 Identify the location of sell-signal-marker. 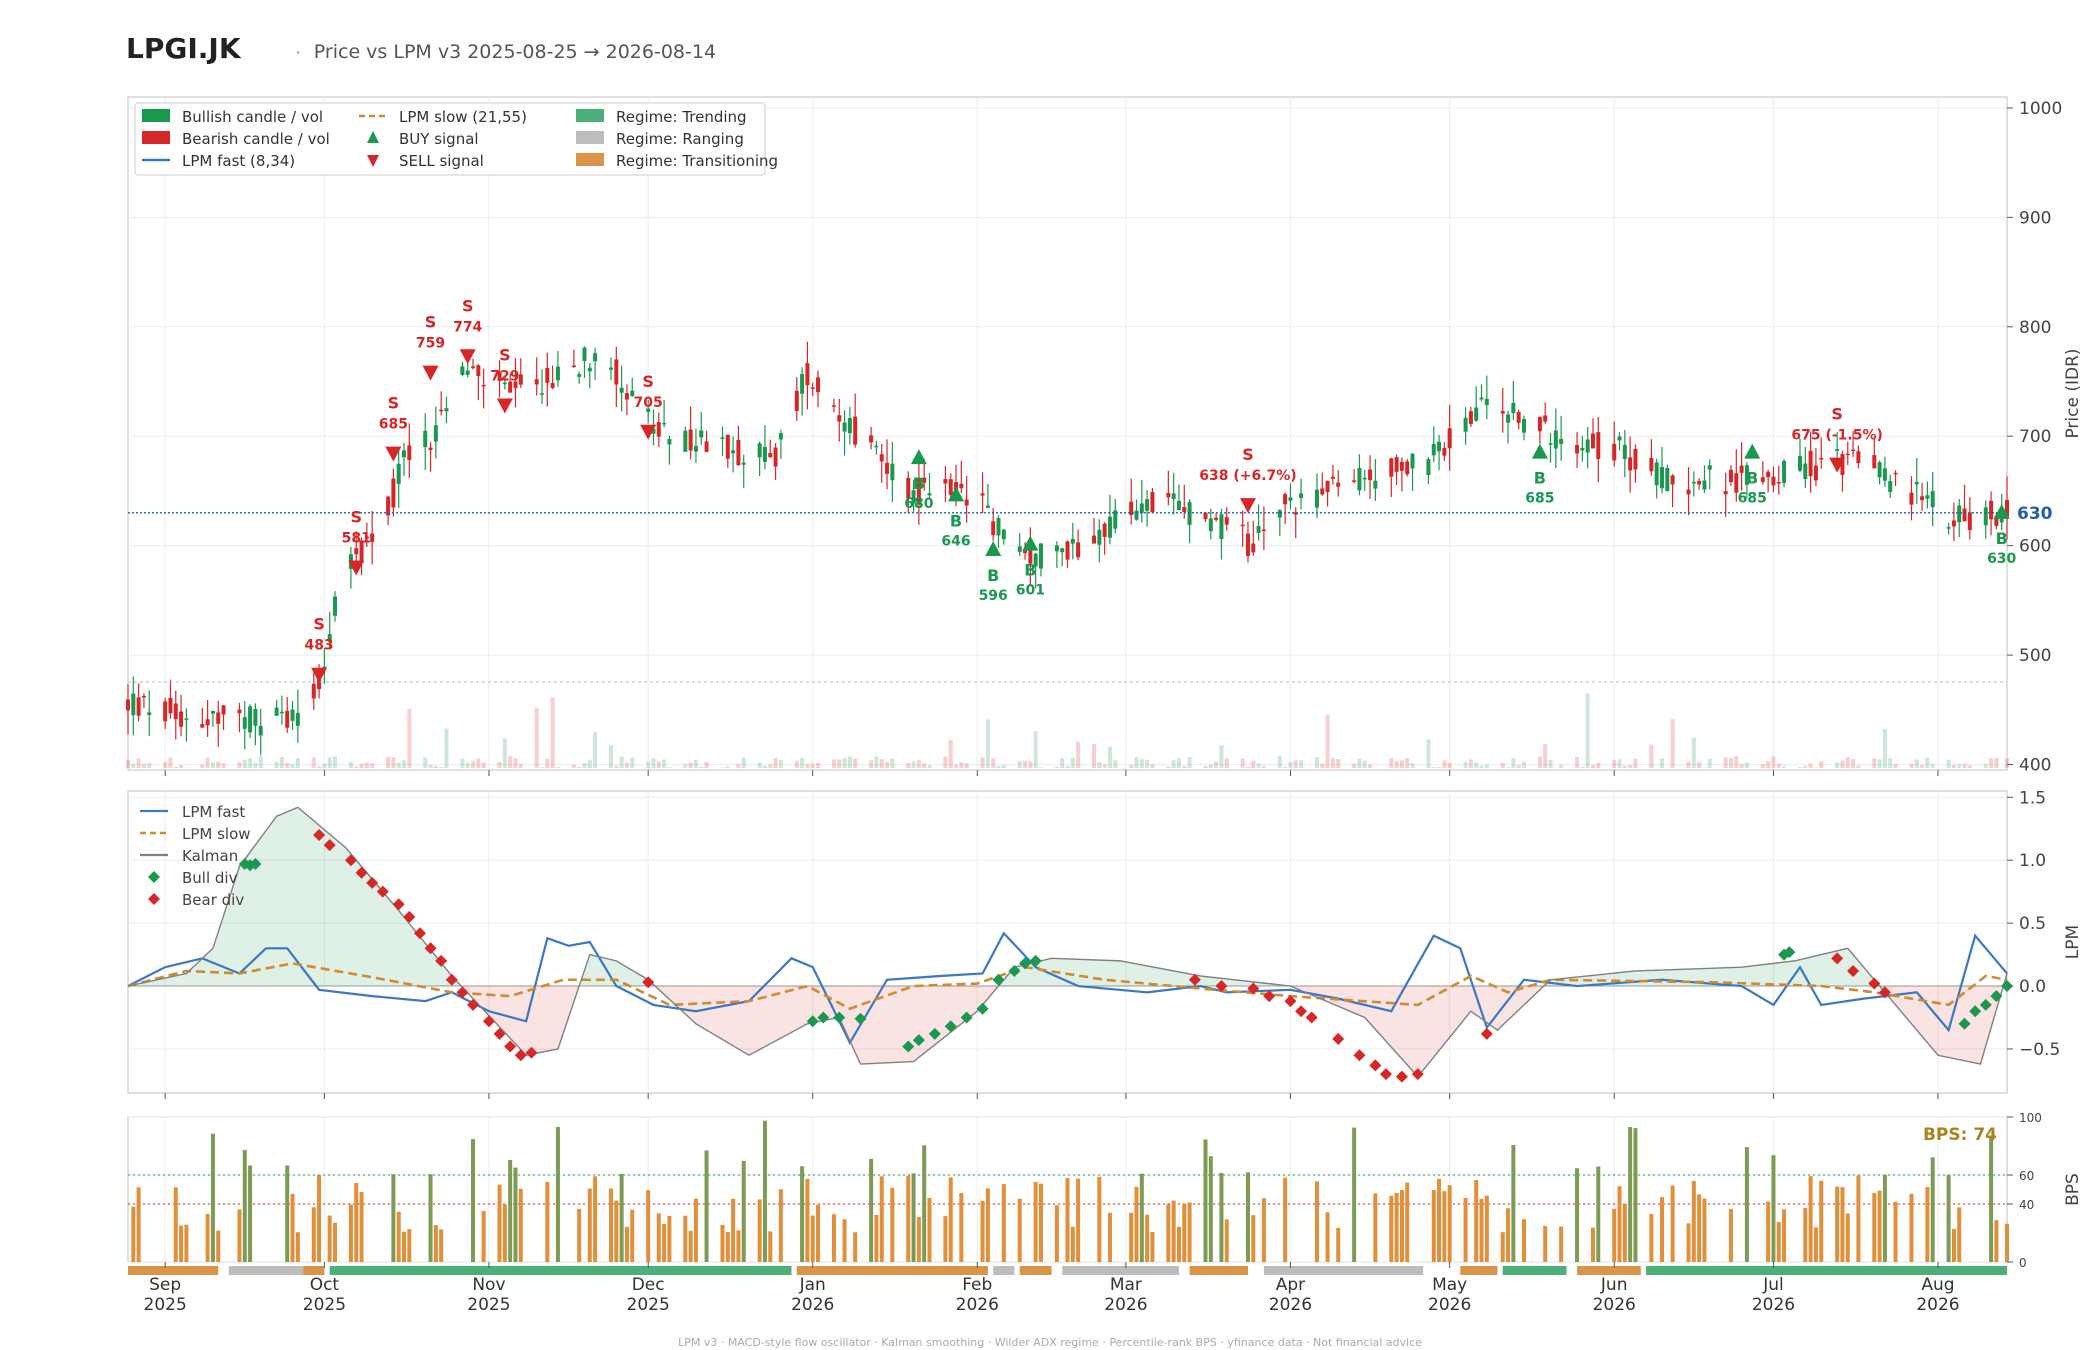
(430, 373).